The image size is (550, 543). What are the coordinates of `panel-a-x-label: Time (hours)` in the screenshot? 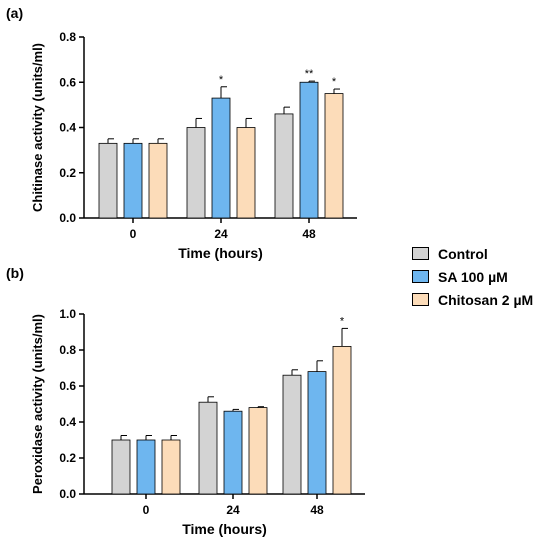 It's located at (220, 253).